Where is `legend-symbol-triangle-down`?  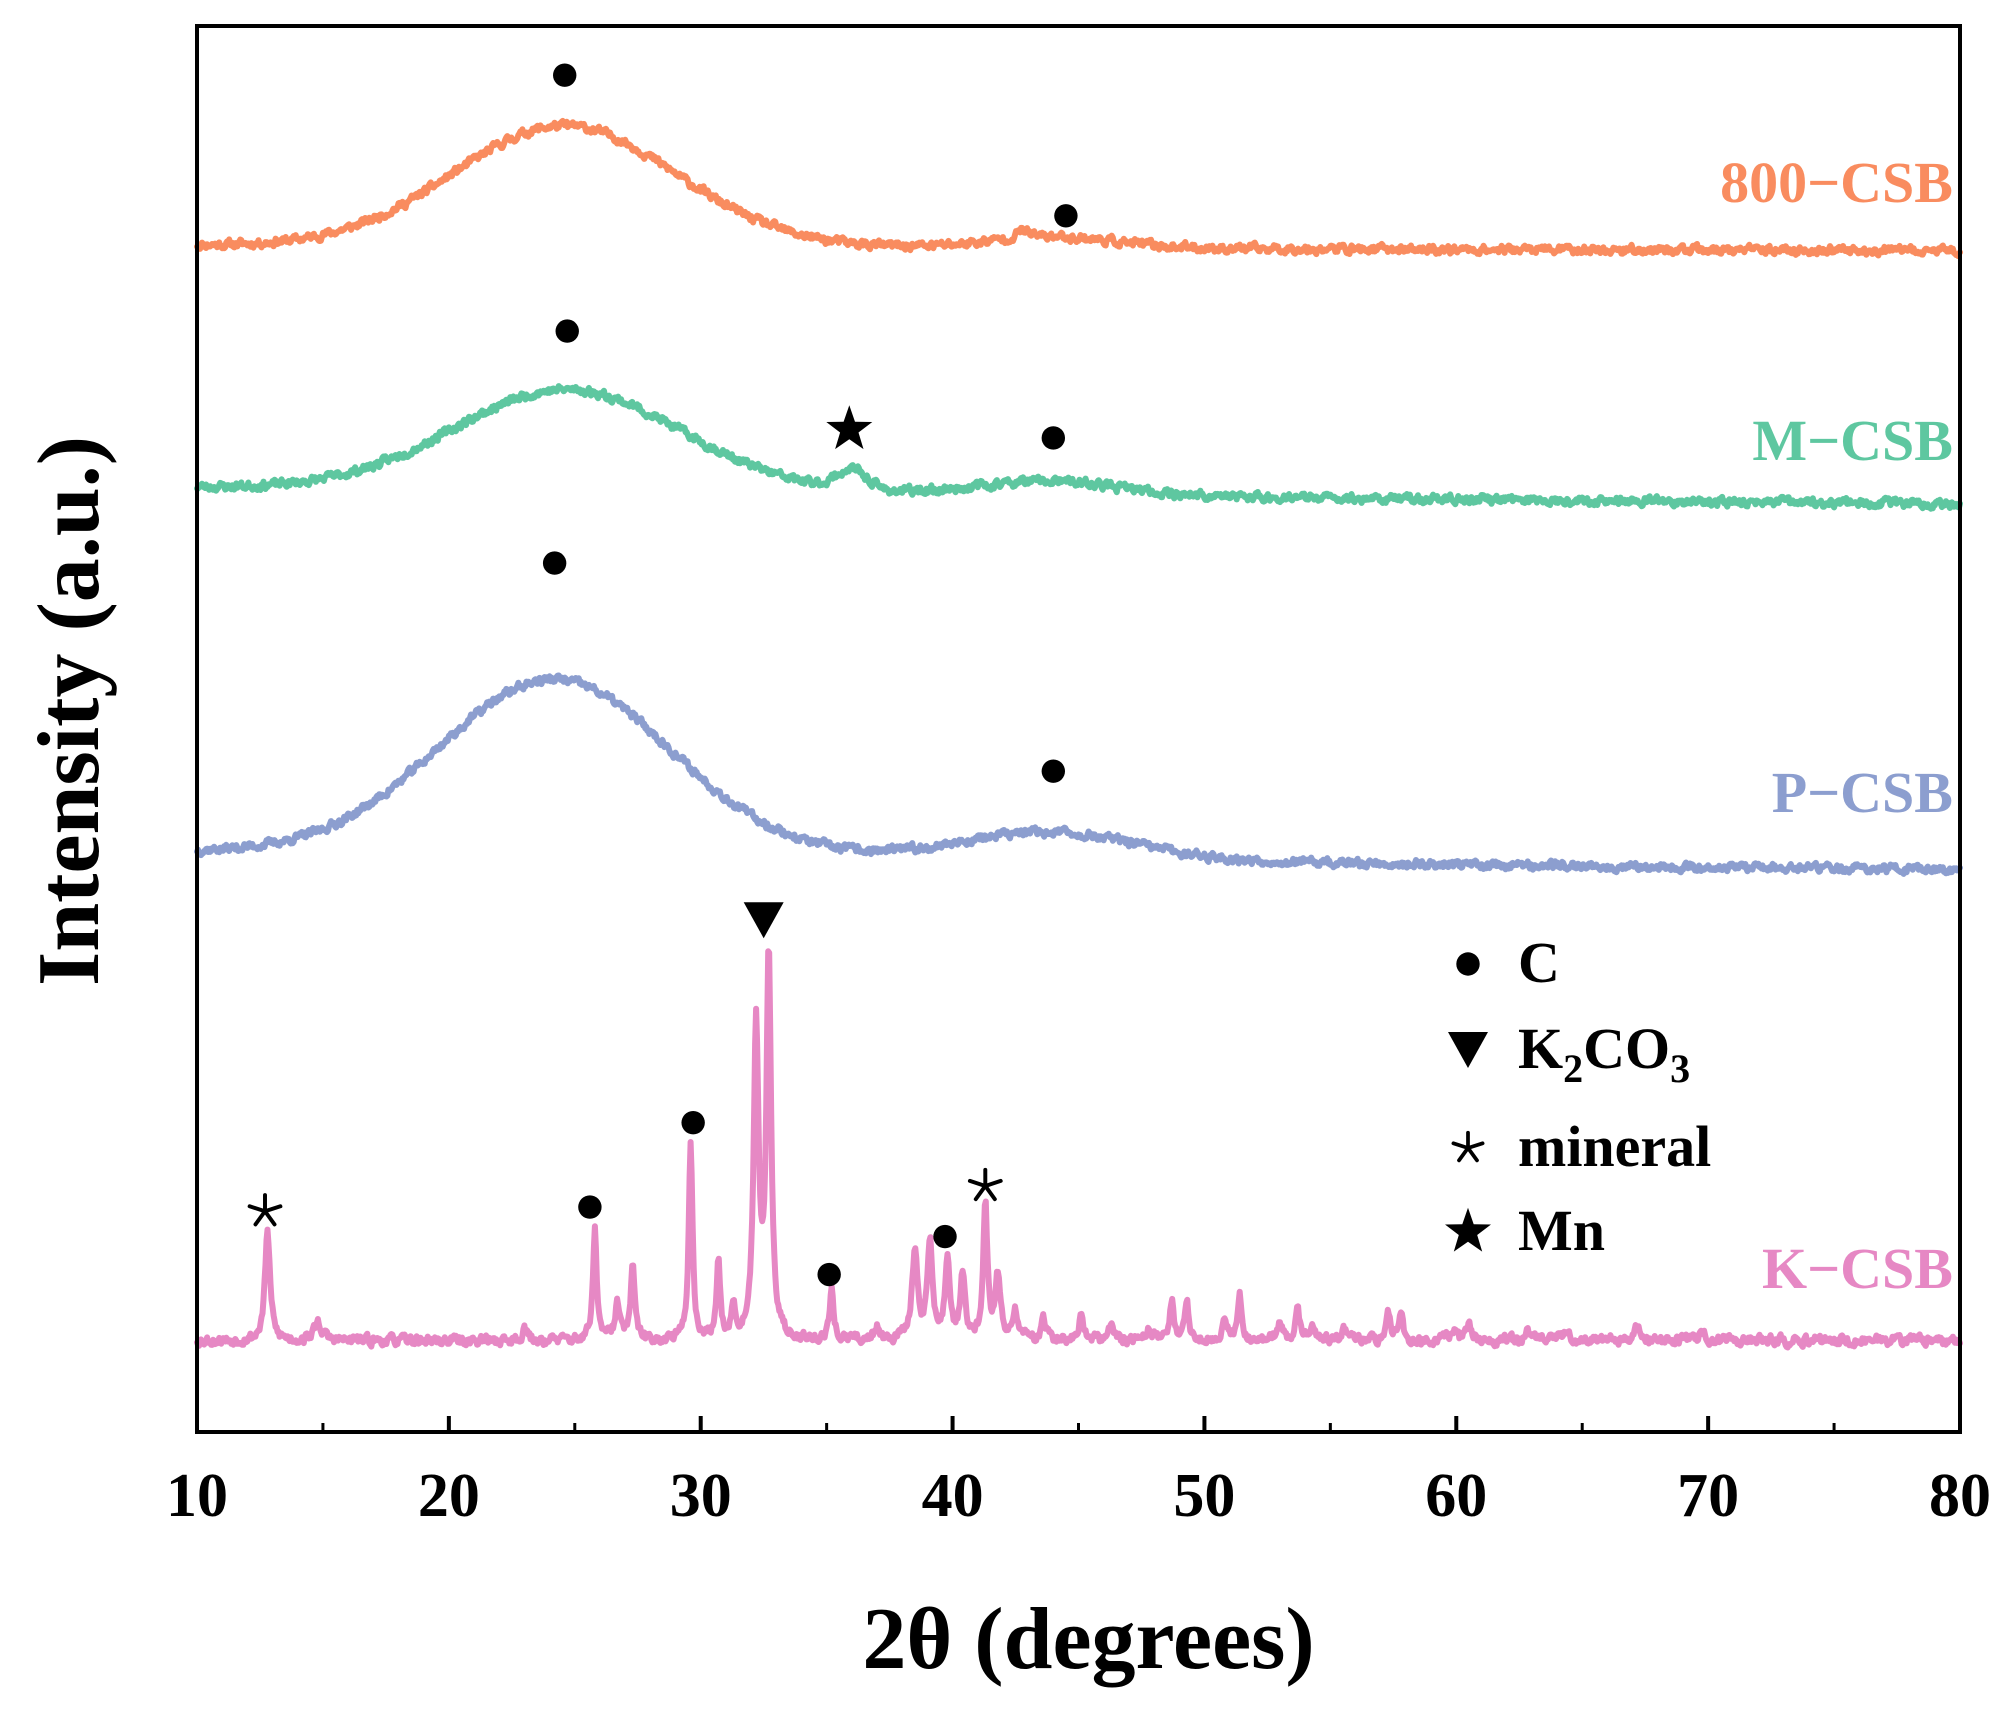
legend-symbol-triangle-down is located at coordinates (1468, 1050).